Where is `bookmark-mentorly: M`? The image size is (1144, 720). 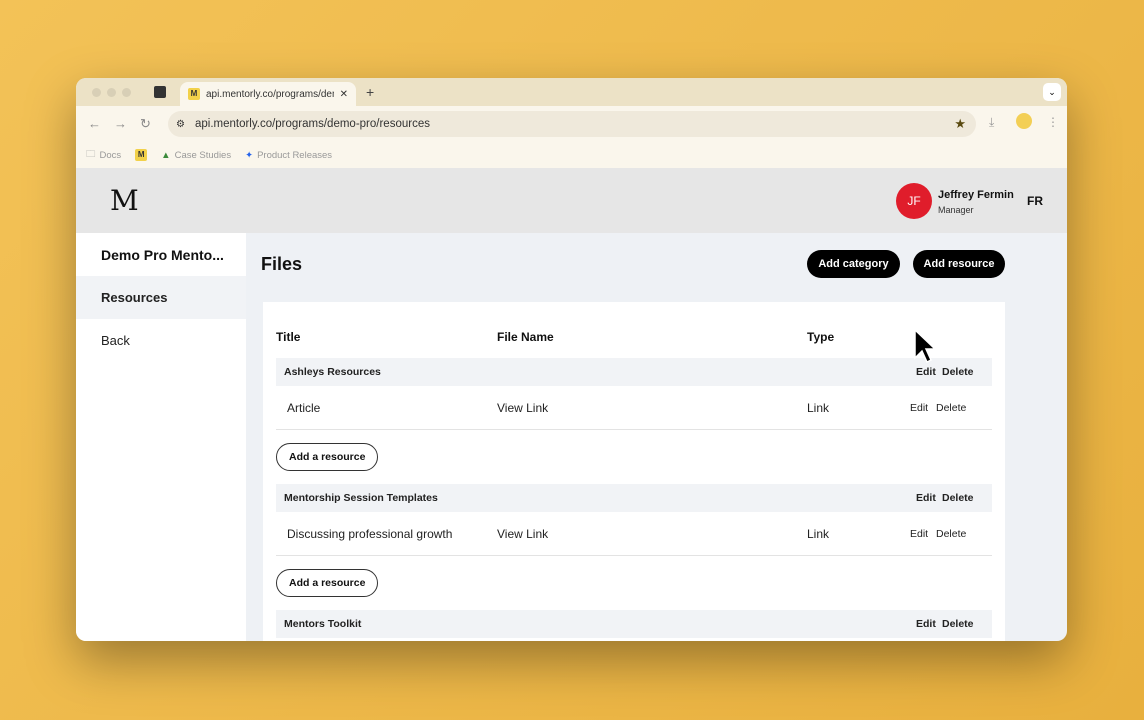
bookmark-mentorly: M is located at coordinates (141, 155).